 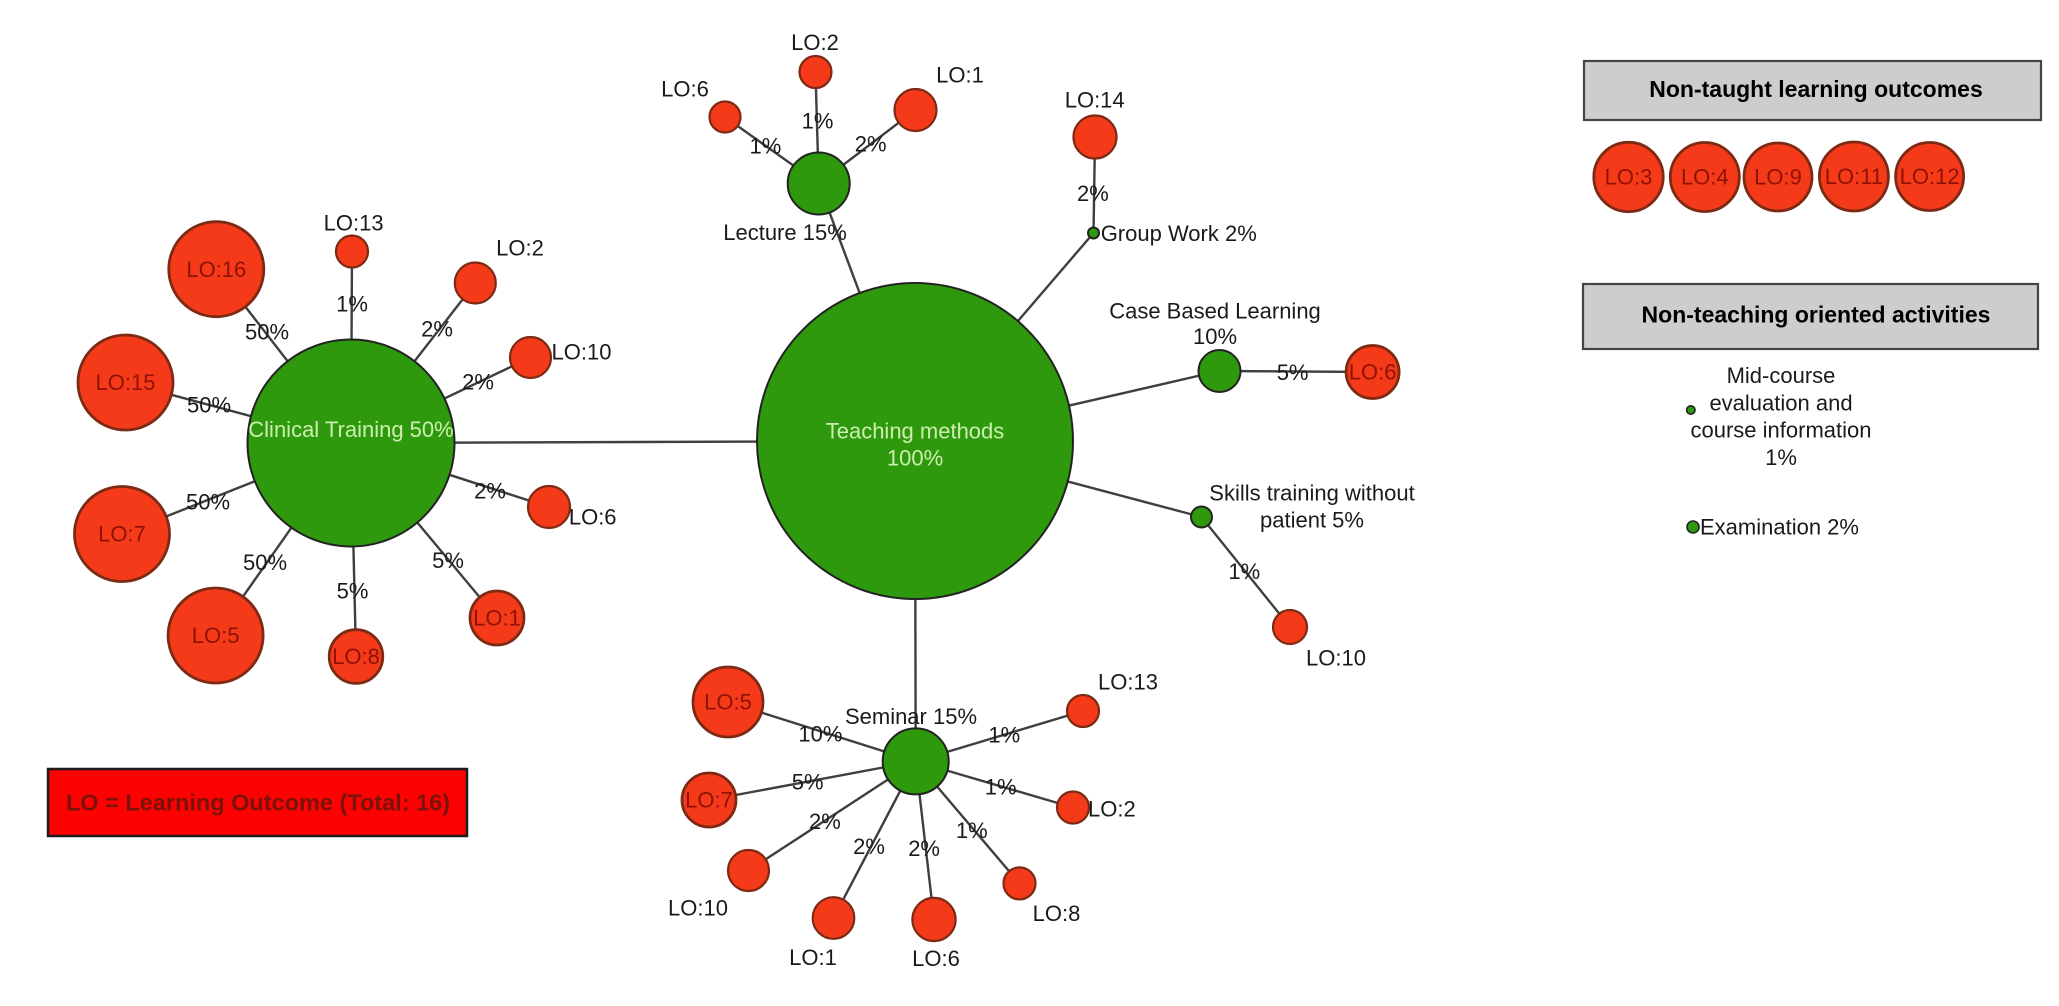 I want to click on svg-text: Group Work 2%, so click(x=1179, y=233).